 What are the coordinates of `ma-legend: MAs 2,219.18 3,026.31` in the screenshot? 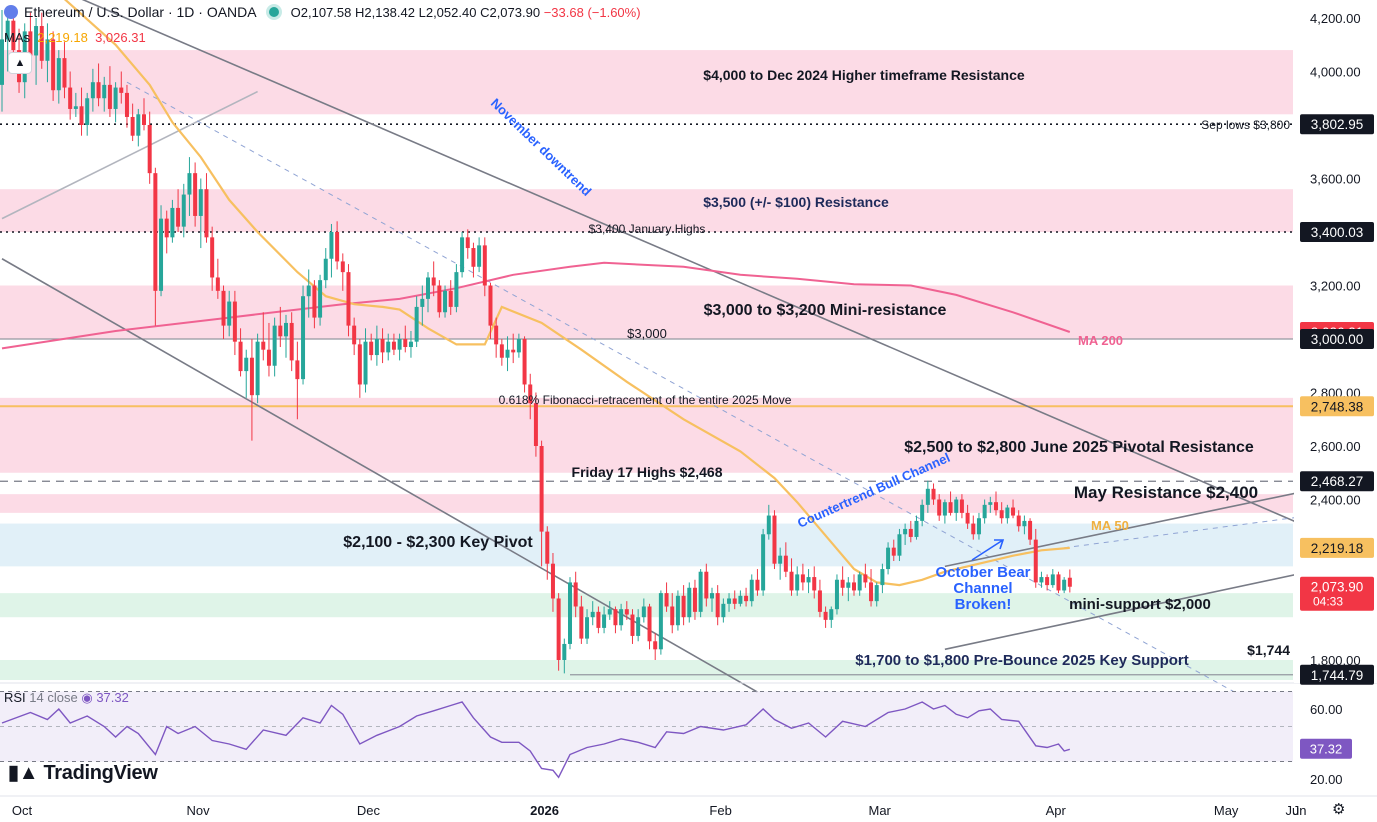 It's located at (75, 37).